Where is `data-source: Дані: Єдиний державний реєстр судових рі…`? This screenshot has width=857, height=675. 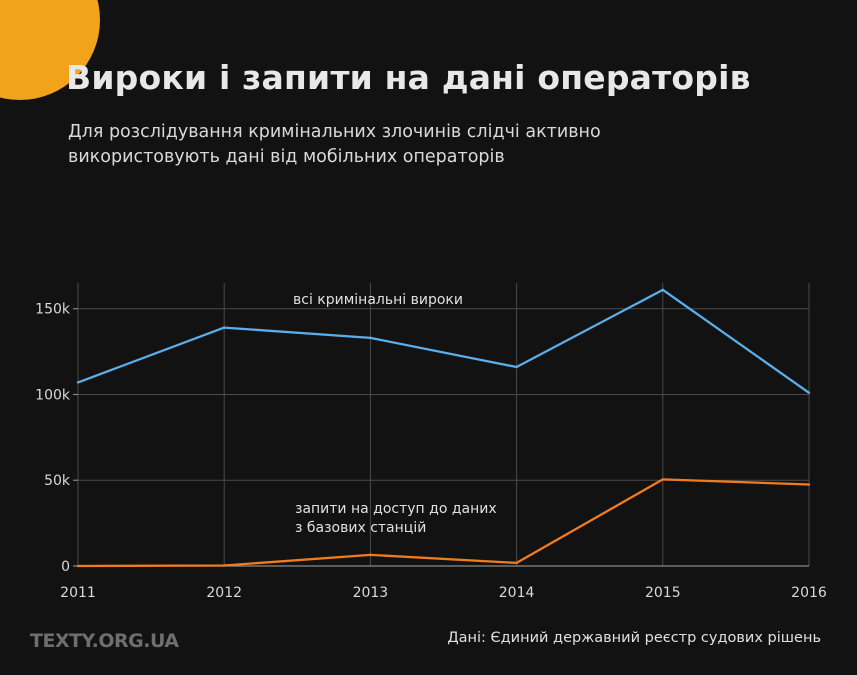 data-source: Дані: Єдиний державний реєстр судових рі… is located at coordinates (634, 638).